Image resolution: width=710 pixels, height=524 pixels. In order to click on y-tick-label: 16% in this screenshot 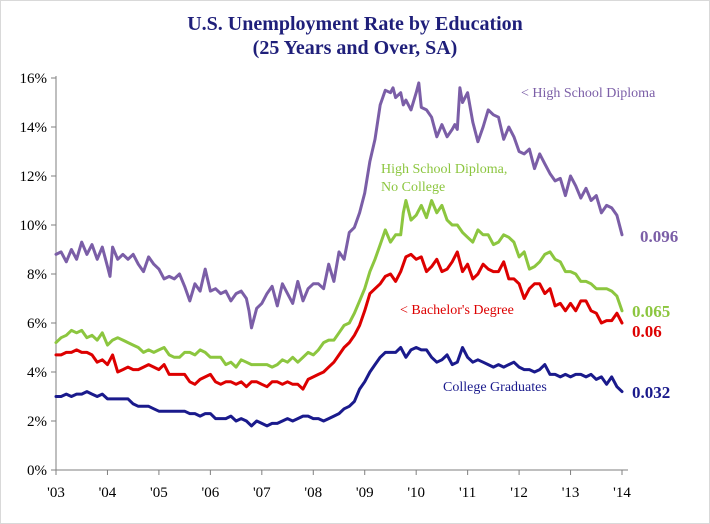, I will do `click(34, 79)`.